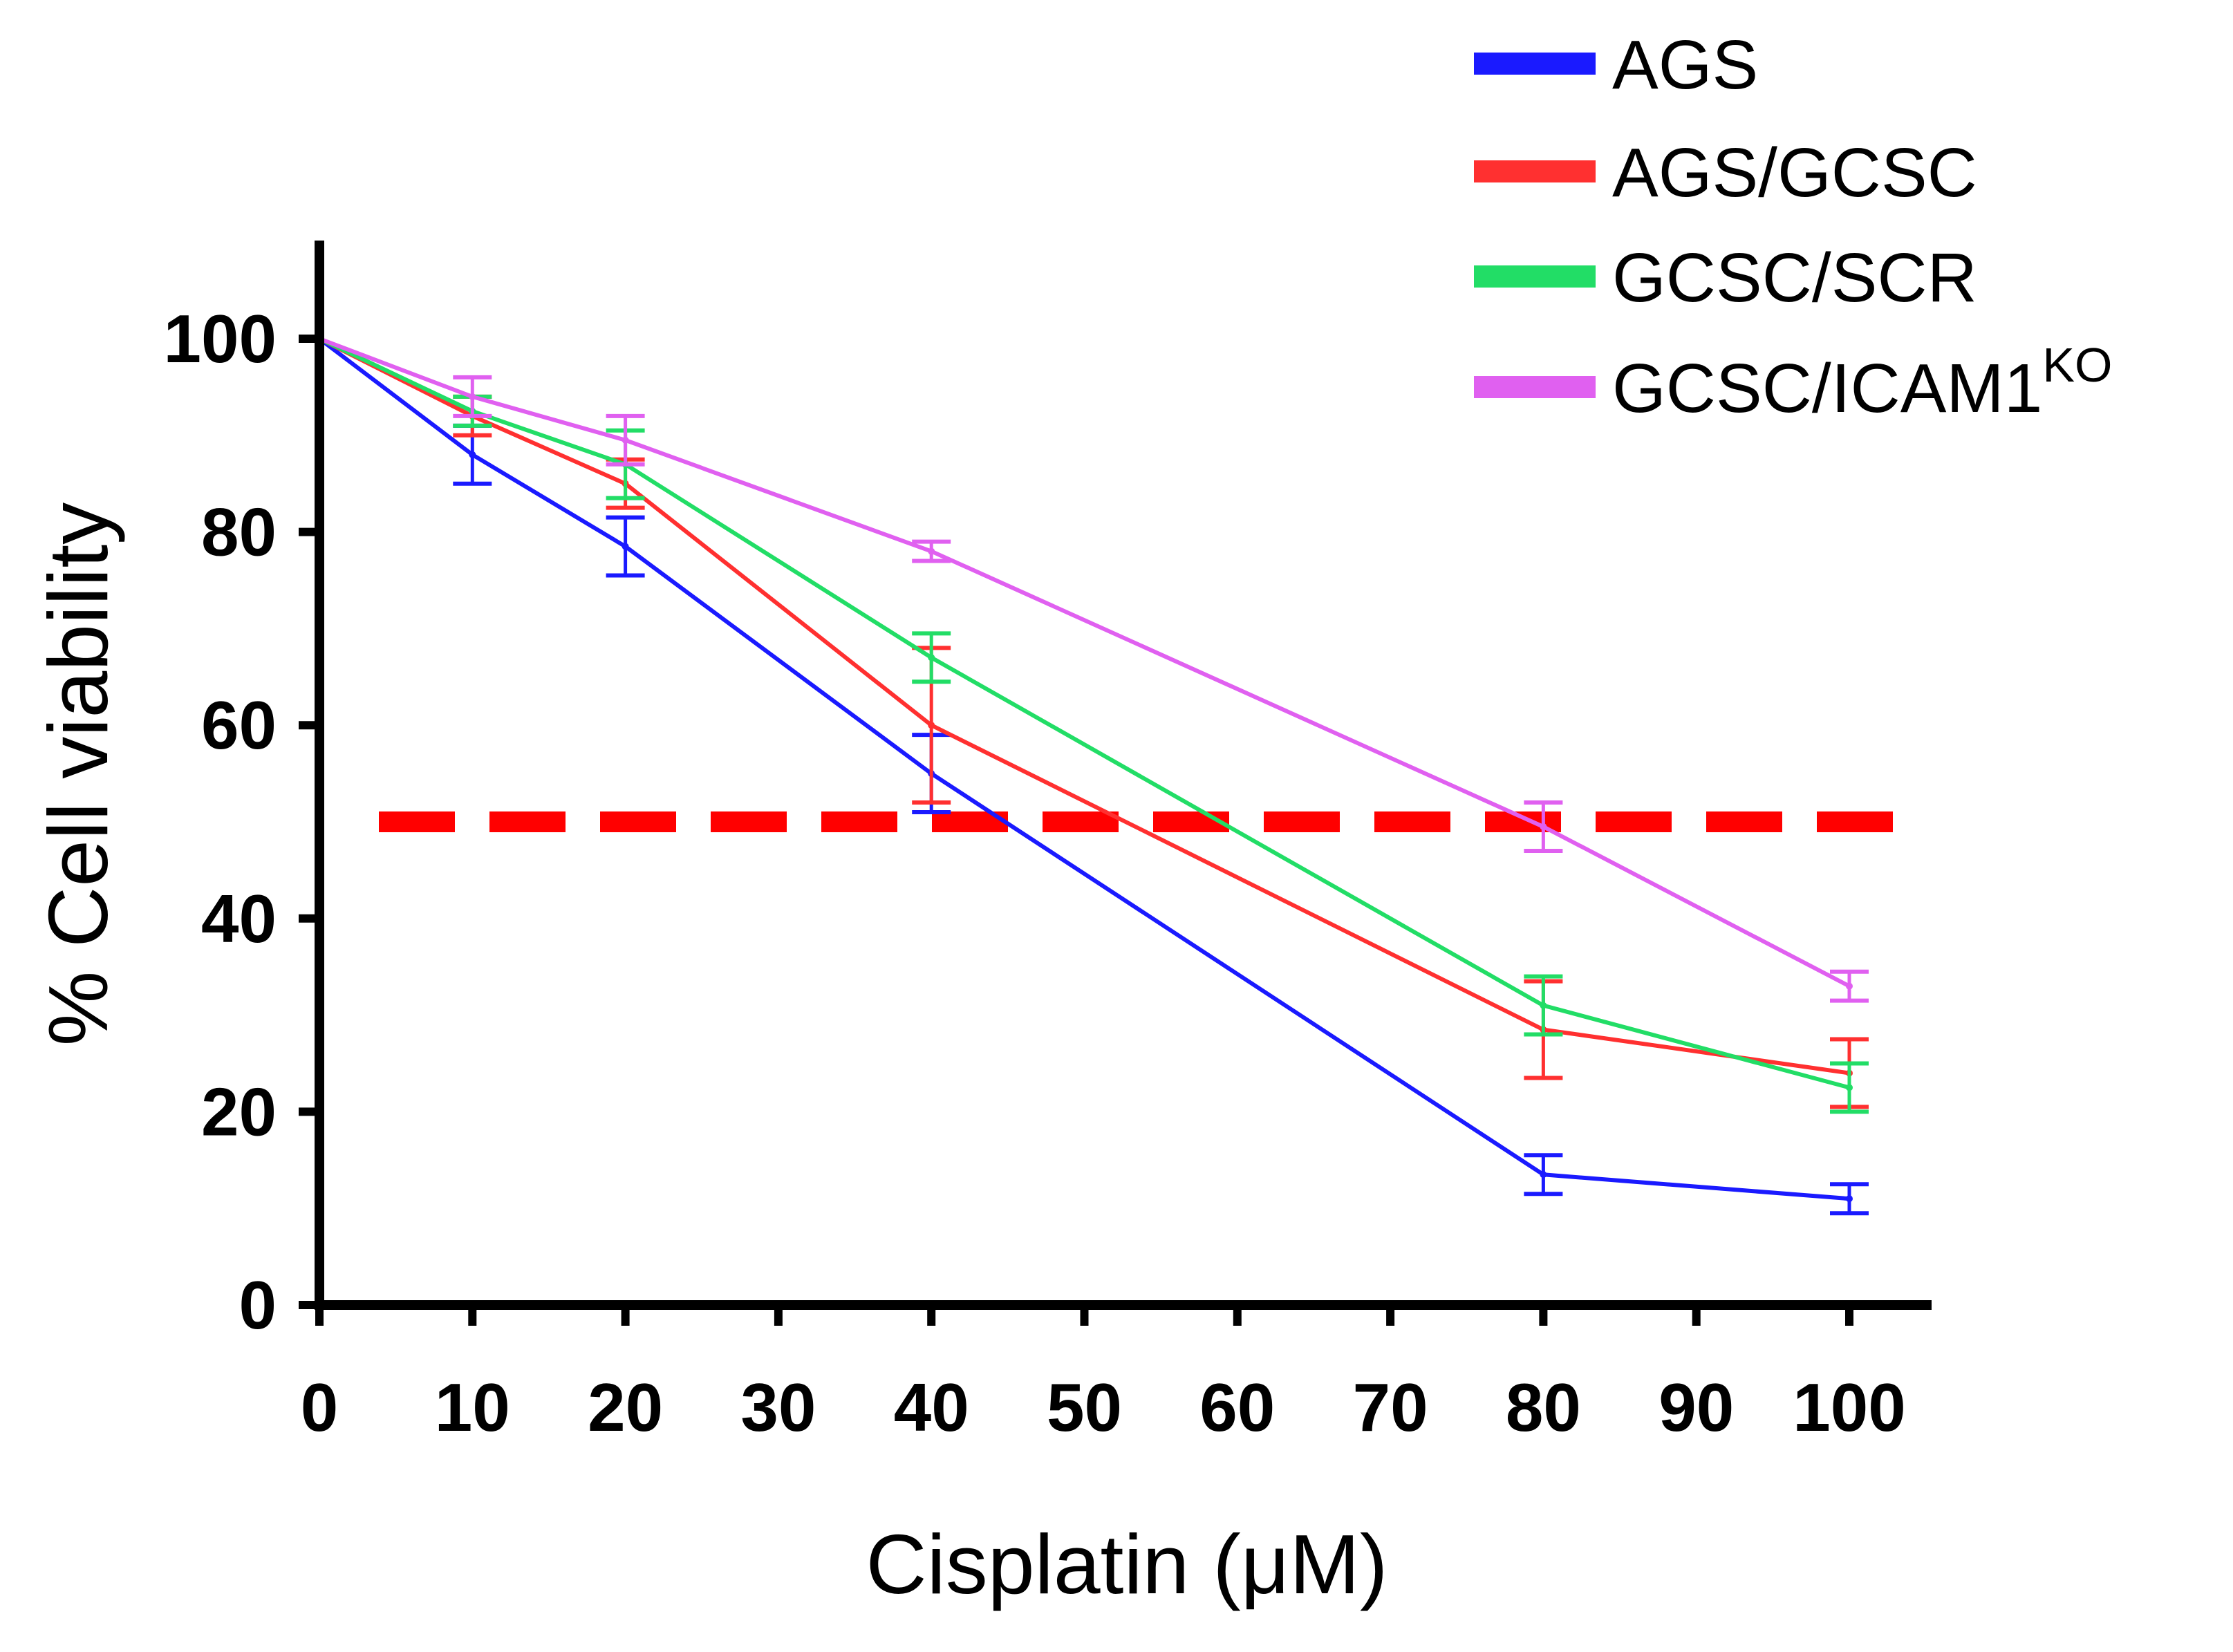 This screenshot has width=2233, height=1652. Describe the element at coordinates (258, 1305) in the screenshot. I see `y-tick-label: 0` at that location.